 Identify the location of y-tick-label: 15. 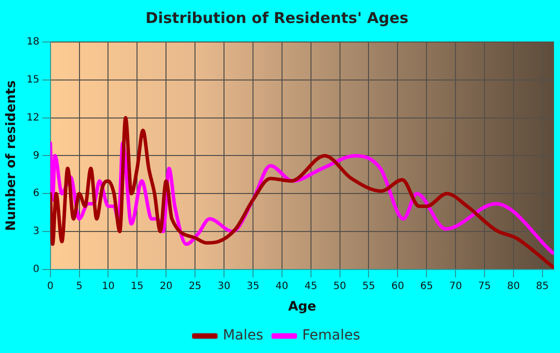
(33, 80).